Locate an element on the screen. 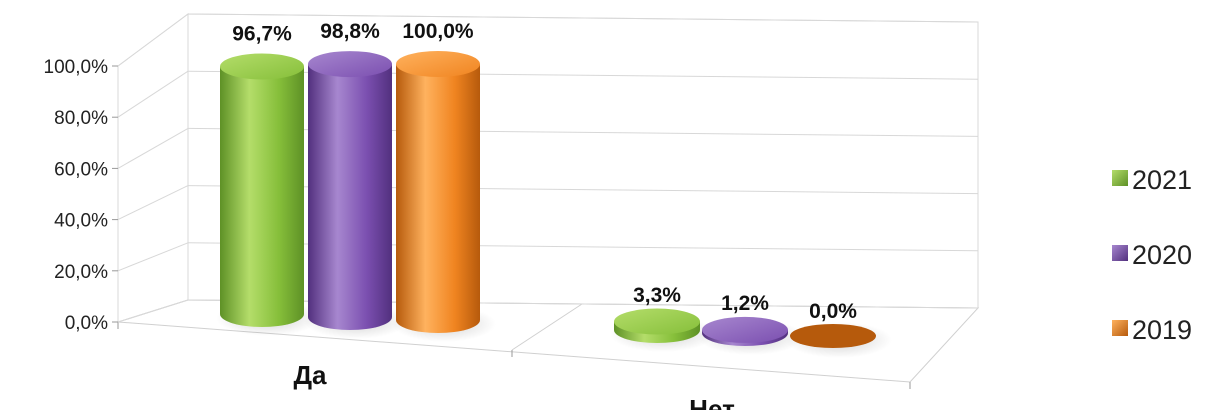 This screenshot has height=410, width=1216. y-axis: 0,0% 20,0% 40,0% 60,0% 80,0% 100,0% is located at coordinates (81, 195).